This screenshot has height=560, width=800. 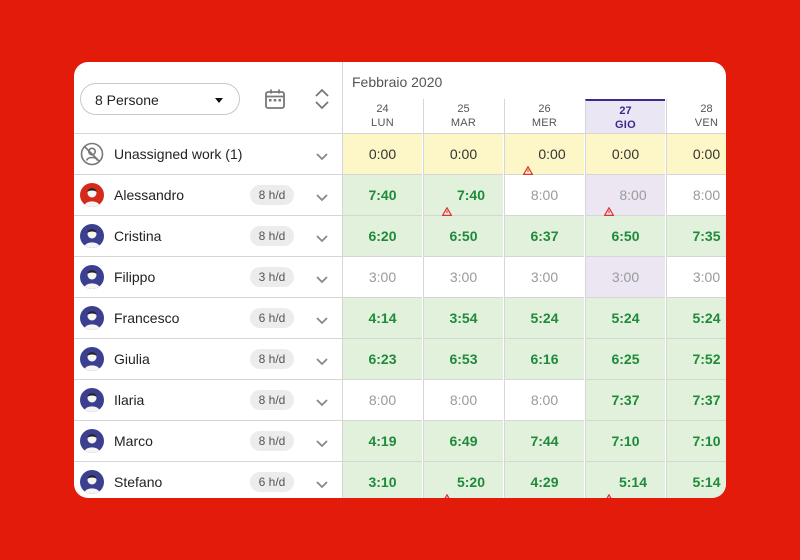 What do you see at coordinates (625, 359) in the screenshot?
I see `hours-cell: 6:25` at bounding box center [625, 359].